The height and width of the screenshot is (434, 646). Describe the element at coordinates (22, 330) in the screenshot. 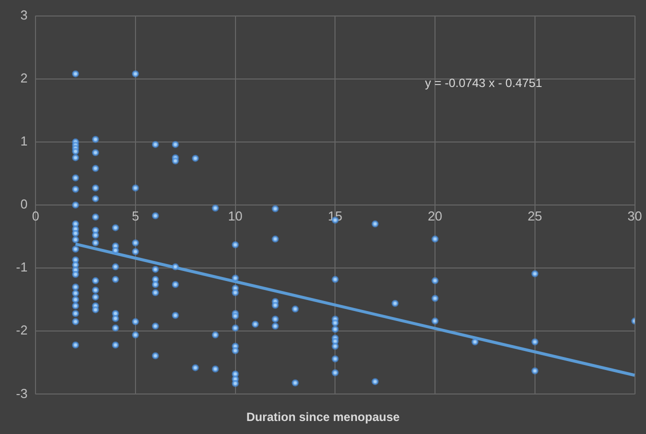

I see `y-tick-label: -2` at that location.